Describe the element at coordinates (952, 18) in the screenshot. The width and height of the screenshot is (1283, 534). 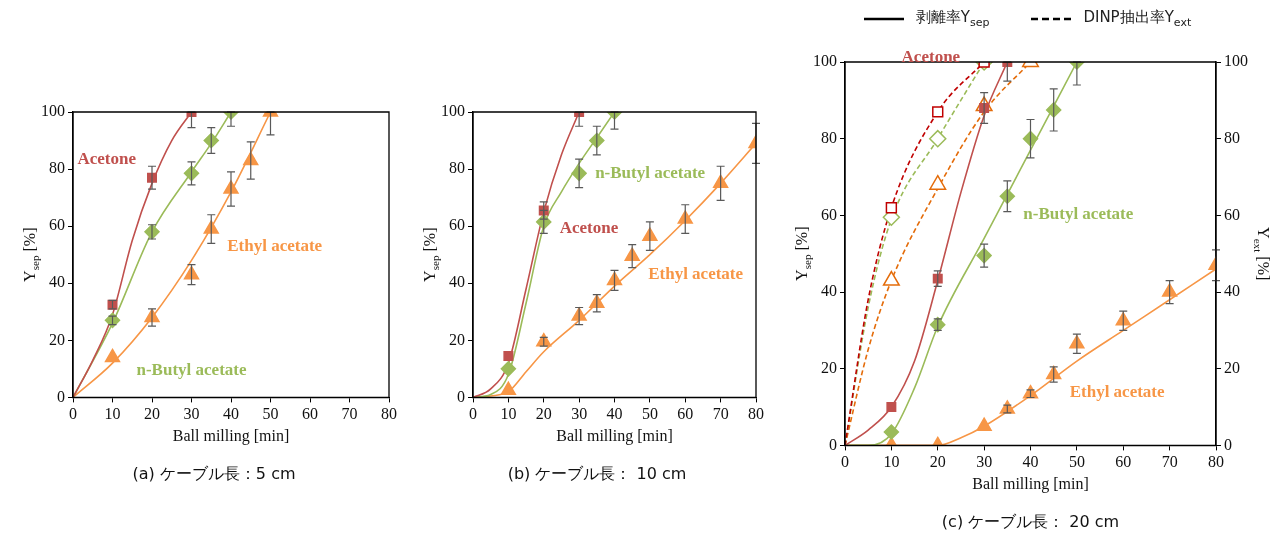
I see `legend-label: 剥離率Y$_{sep}$` at that location.